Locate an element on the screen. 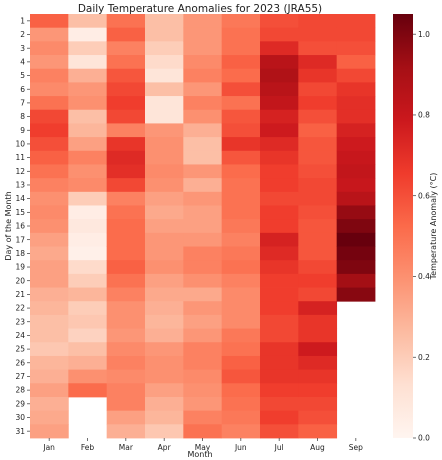 The height and width of the screenshot is (460, 442). x-axis-label: Month is located at coordinates (199, 454).